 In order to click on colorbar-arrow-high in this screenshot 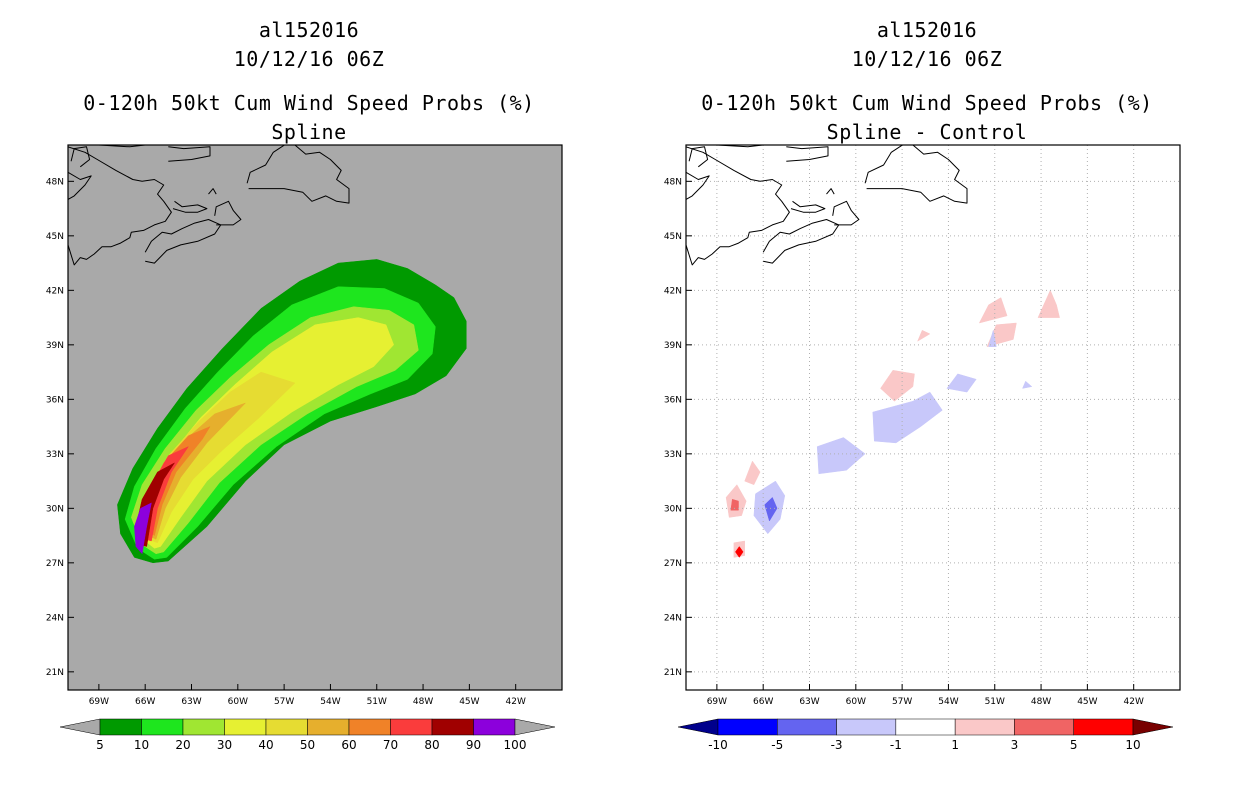, I will do `click(1153, 727)`.